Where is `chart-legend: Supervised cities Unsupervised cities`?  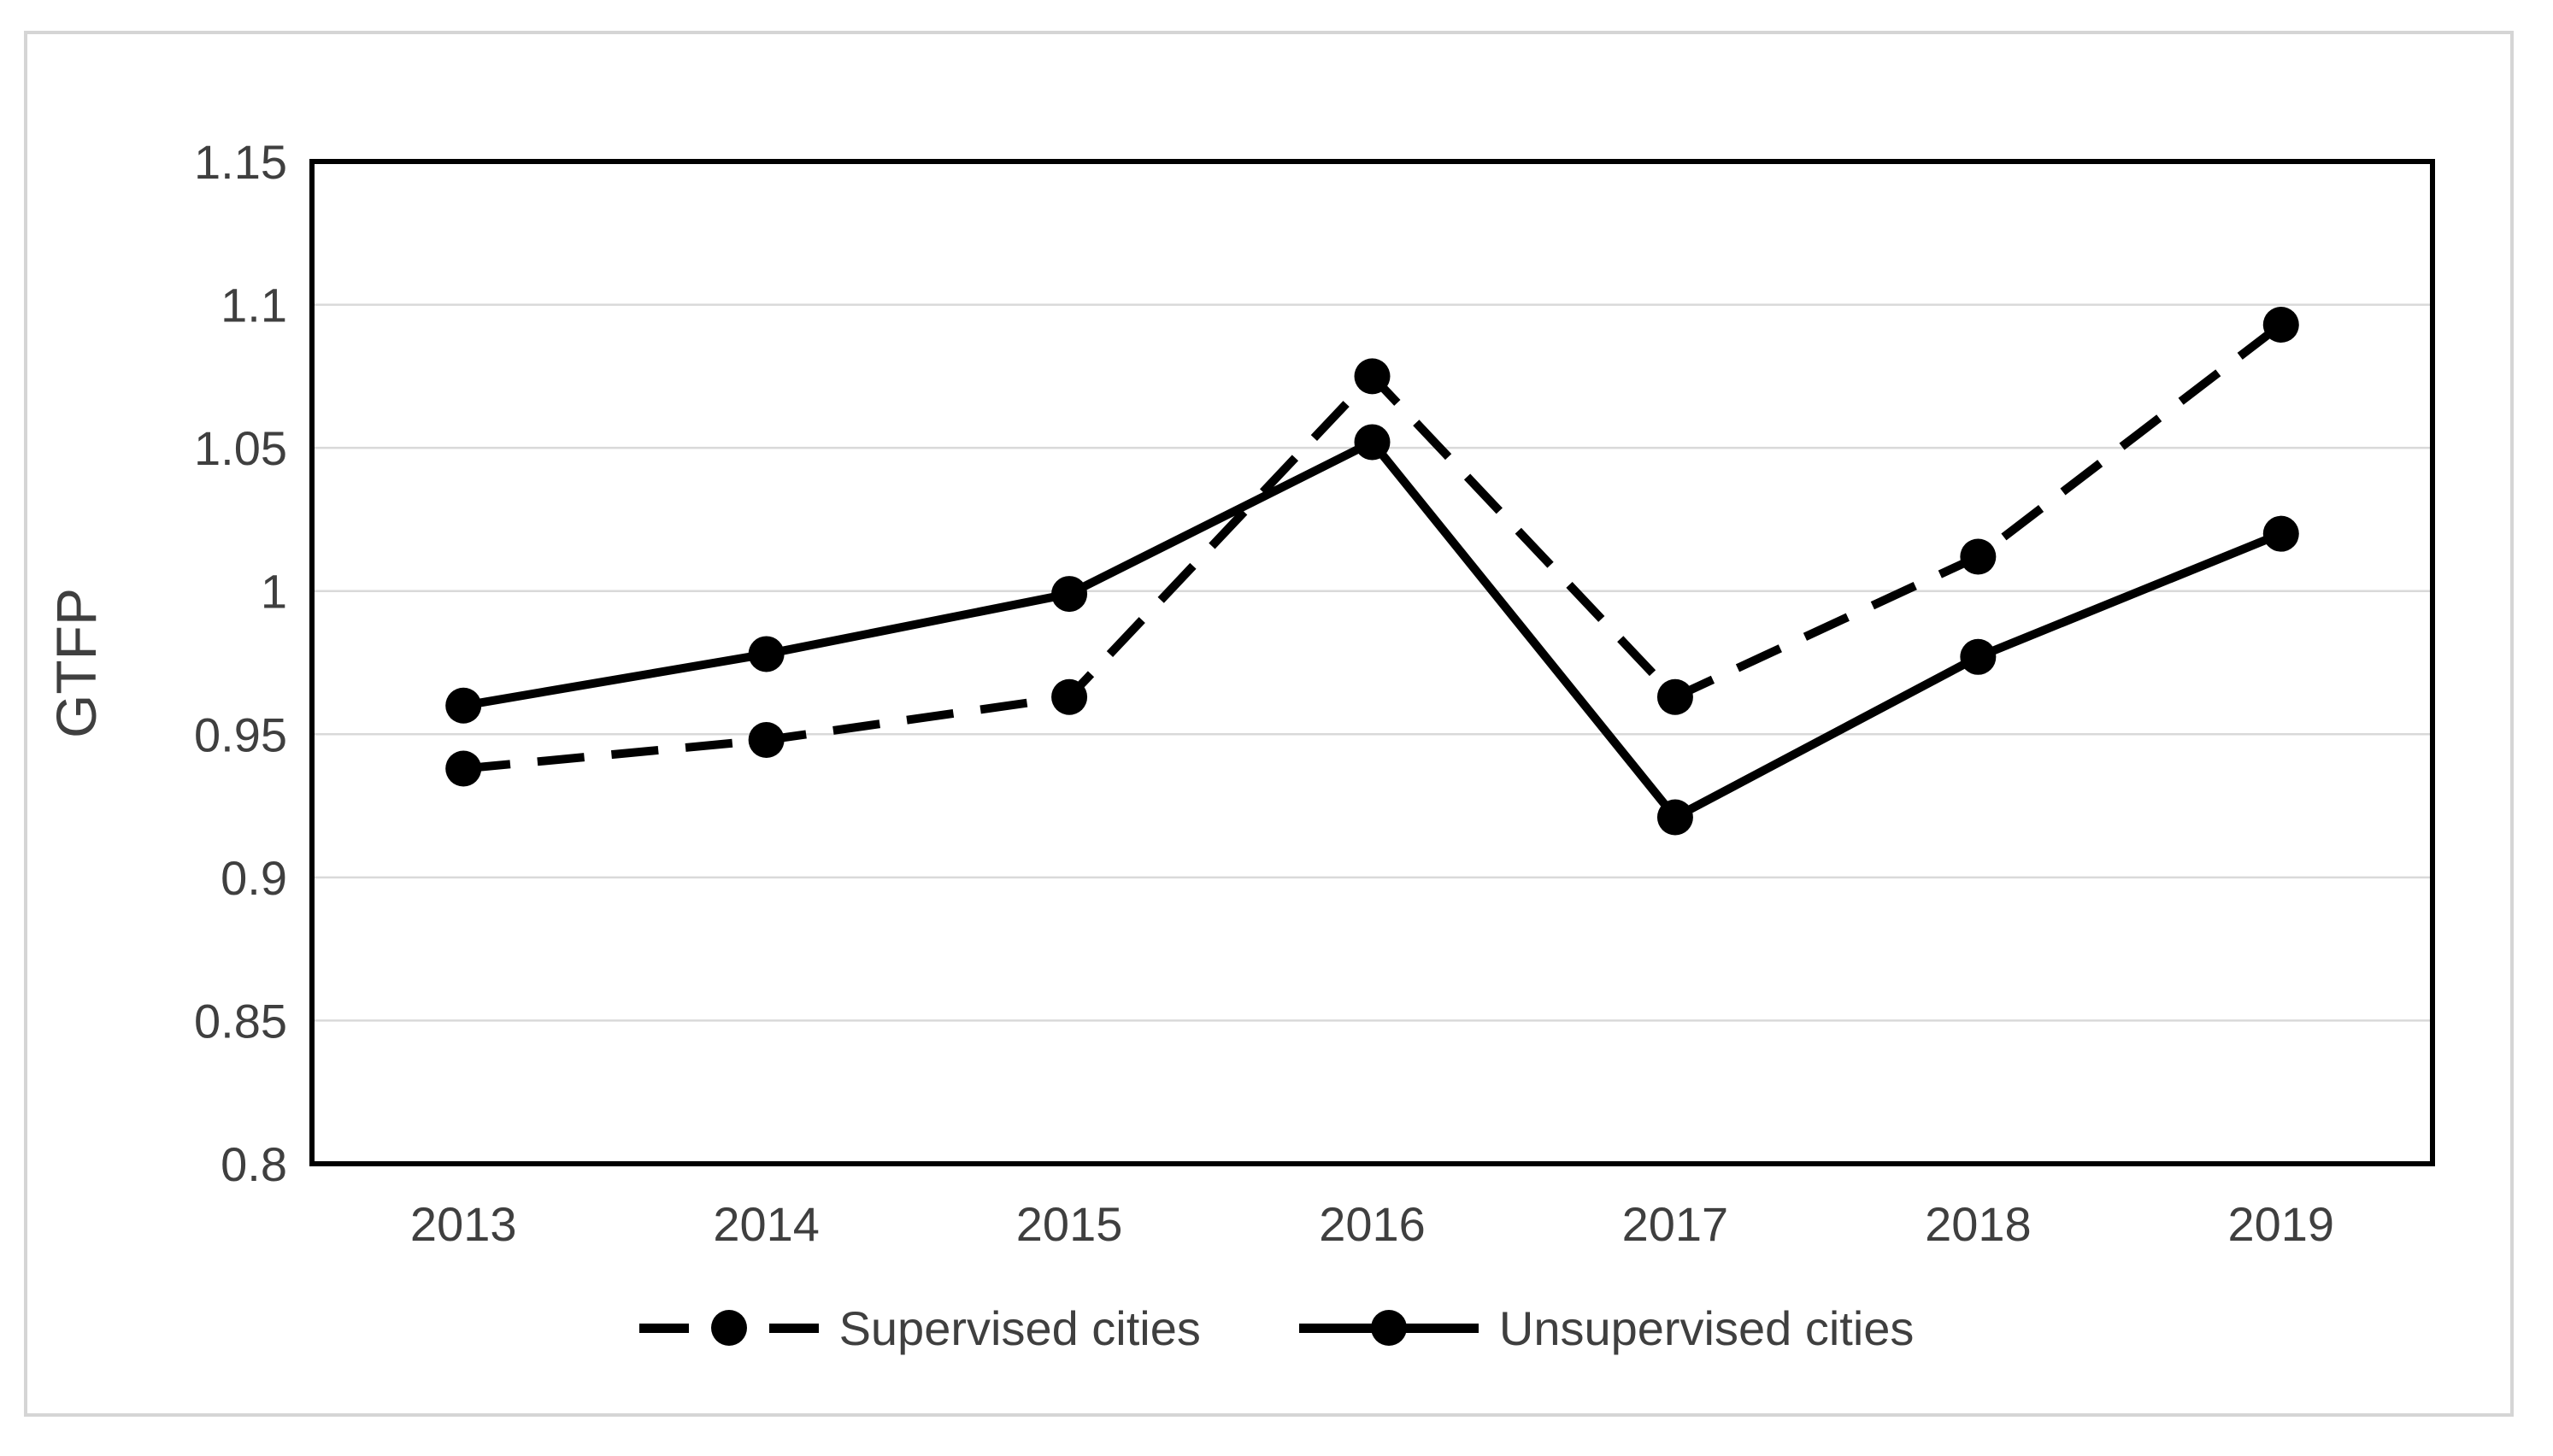
chart-legend: Supervised cities Unsupervised cities is located at coordinates (1276, 1328).